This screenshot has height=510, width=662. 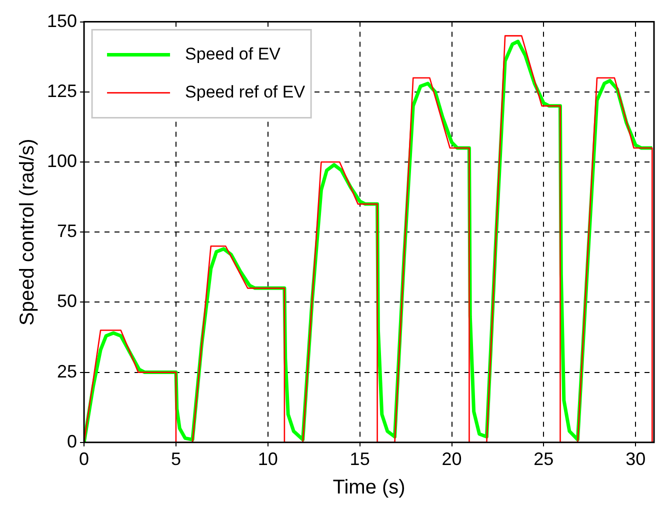 What do you see at coordinates (27, 232) in the screenshot?
I see `y-axis-title: Speed control (rad/s)` at bounding box center [27, 232].